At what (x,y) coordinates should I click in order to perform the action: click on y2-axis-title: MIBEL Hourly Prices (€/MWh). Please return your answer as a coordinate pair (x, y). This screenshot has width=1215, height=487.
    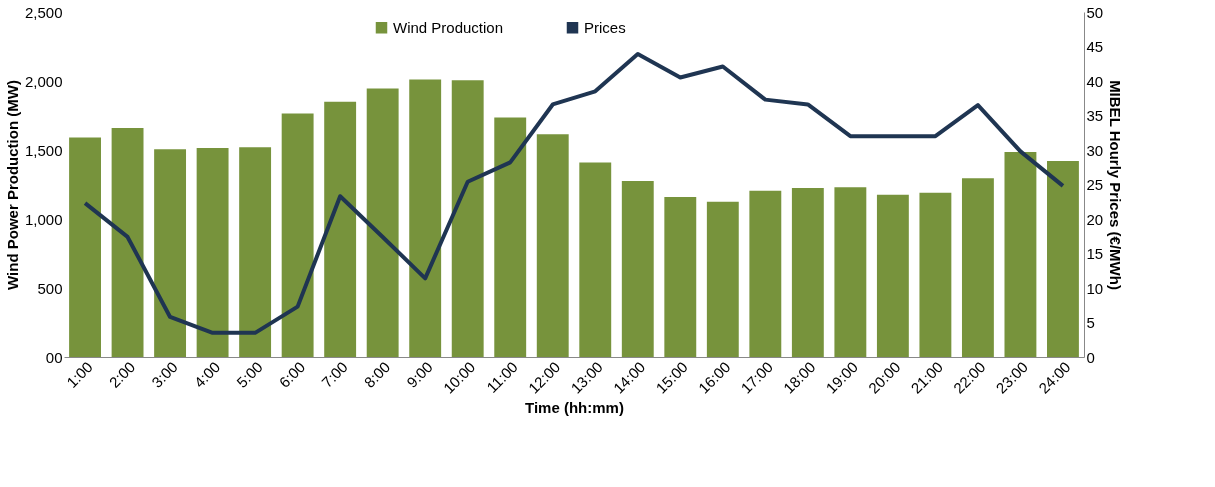
    Looking at the image, I should click on (1116, 185).